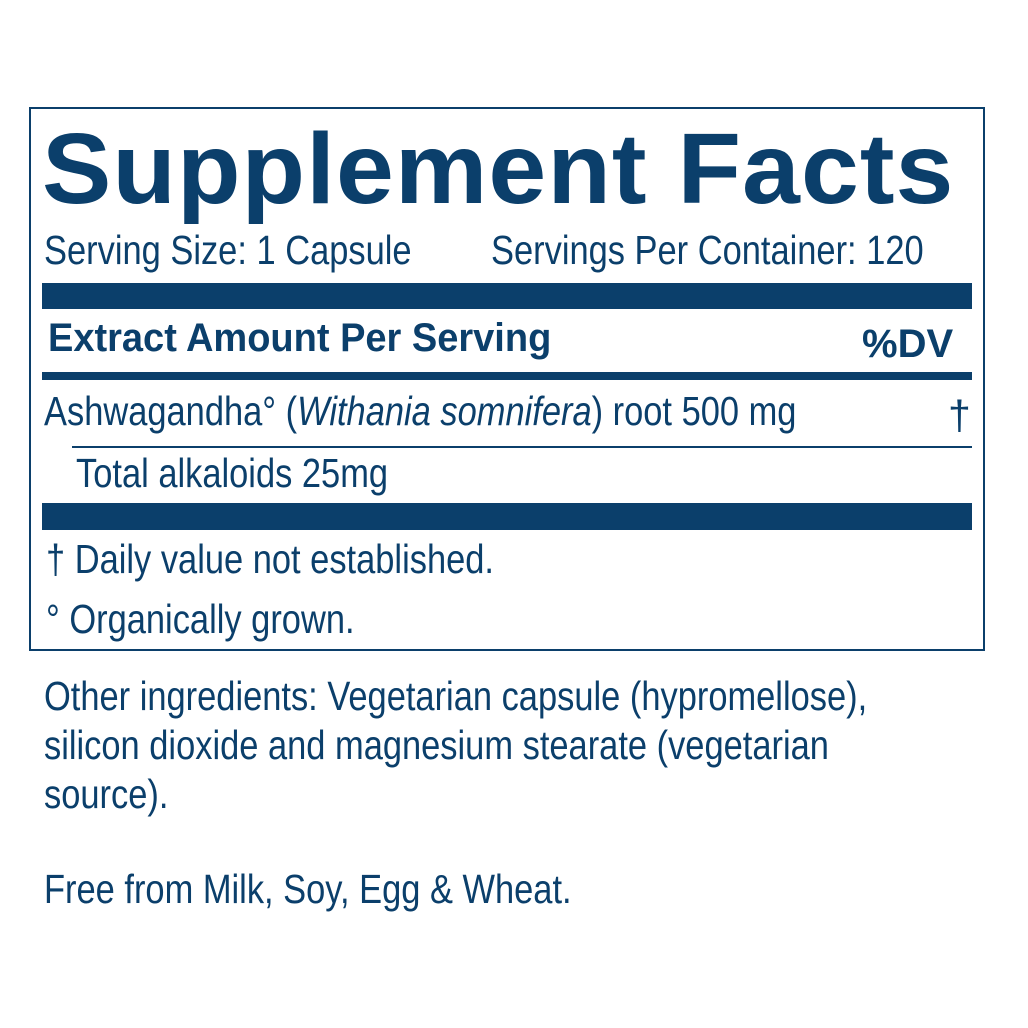  I want to click on ingredient-dv: †, so click(959, 415).